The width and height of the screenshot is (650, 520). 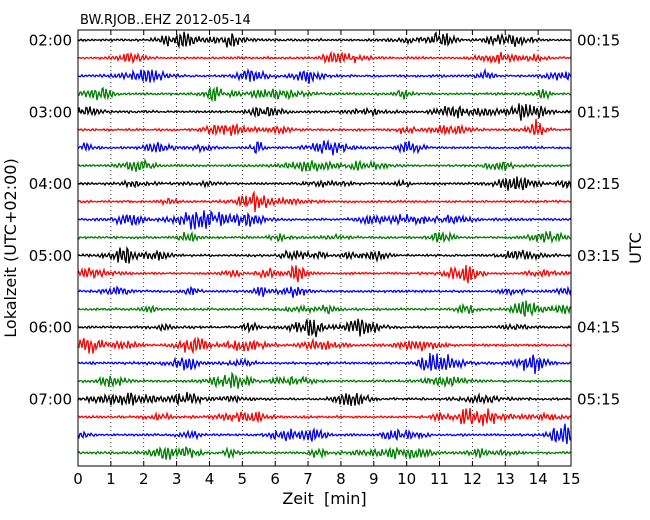 What do you see at coordinates (341, 479) in the screenshot?
I see `x-tick-label: 8` at bounding box center [341, 479].